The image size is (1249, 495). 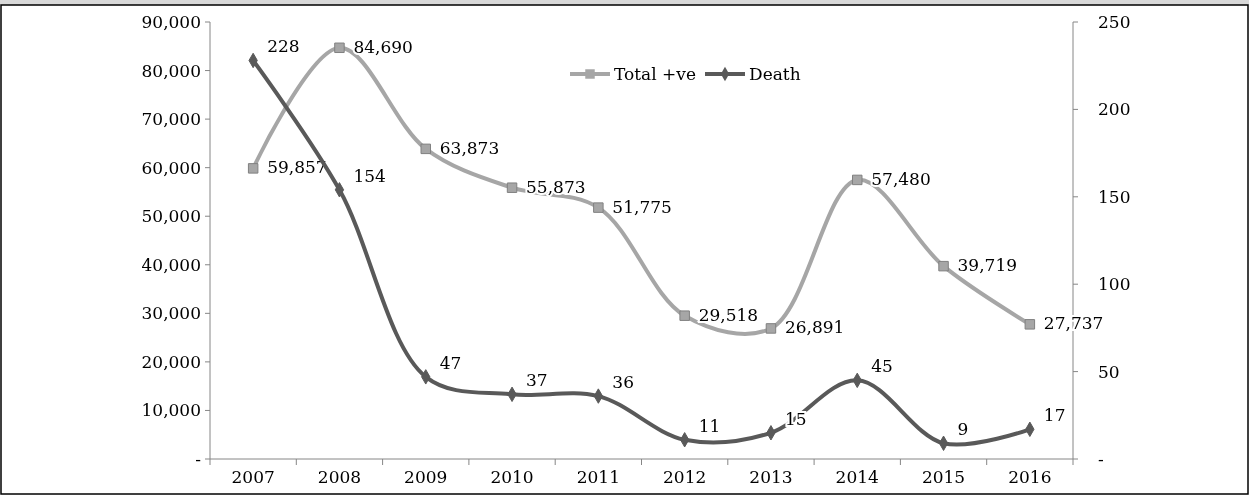 What do you see at coordinates (882, 366) in the screenshot?
I see `data-label: 45` at bounding box center [882, 366].